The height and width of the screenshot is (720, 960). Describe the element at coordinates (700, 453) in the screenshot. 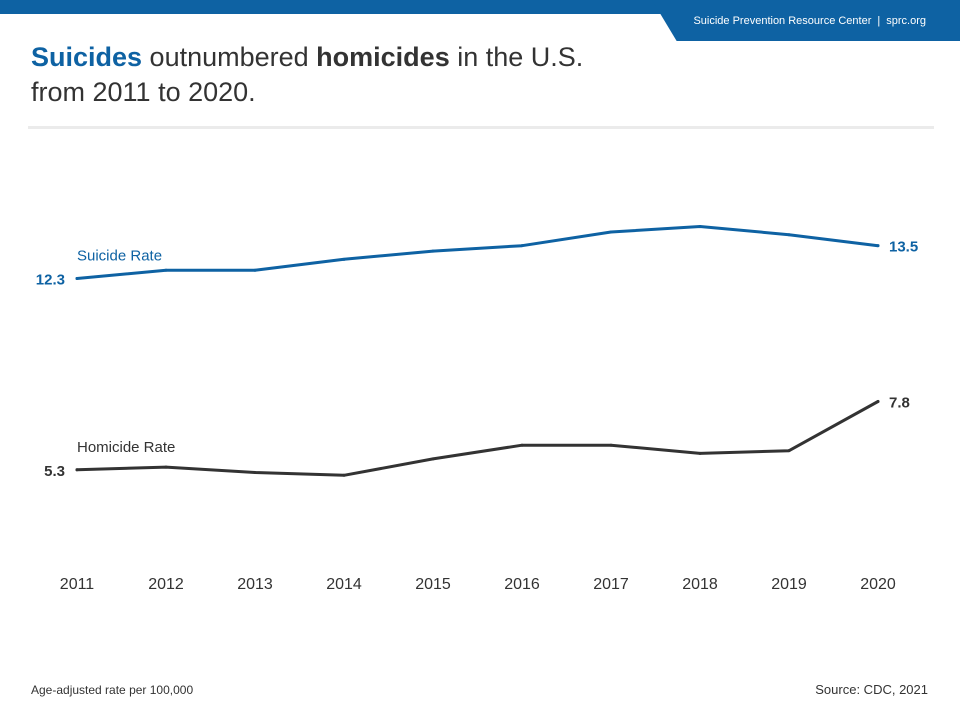

I see `data-point-homicide-rate-2018` at that location.